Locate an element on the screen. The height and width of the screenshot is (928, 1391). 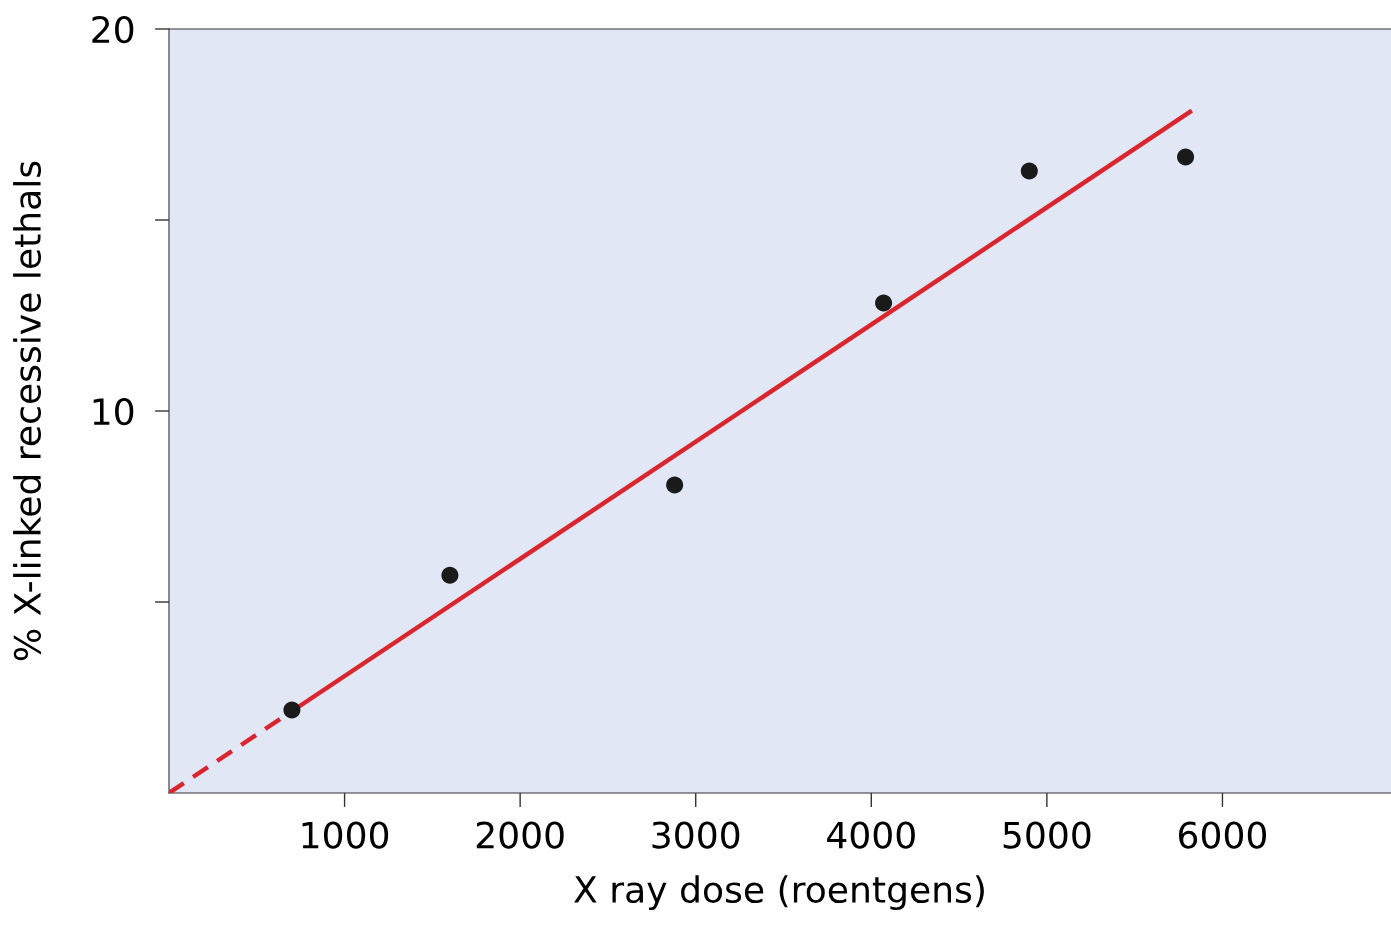
y-tick-label: 20 is located at coordinates (113, 29).